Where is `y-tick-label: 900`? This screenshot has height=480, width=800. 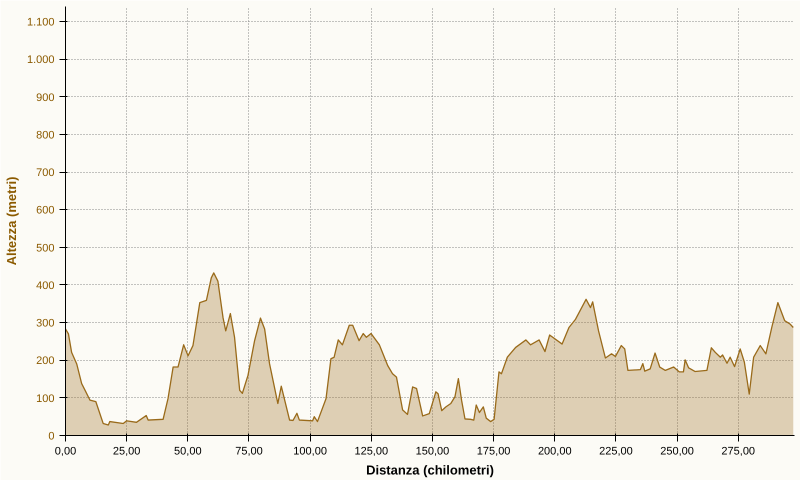 y-tick-label: 900 is located at coordinates (45, 98).